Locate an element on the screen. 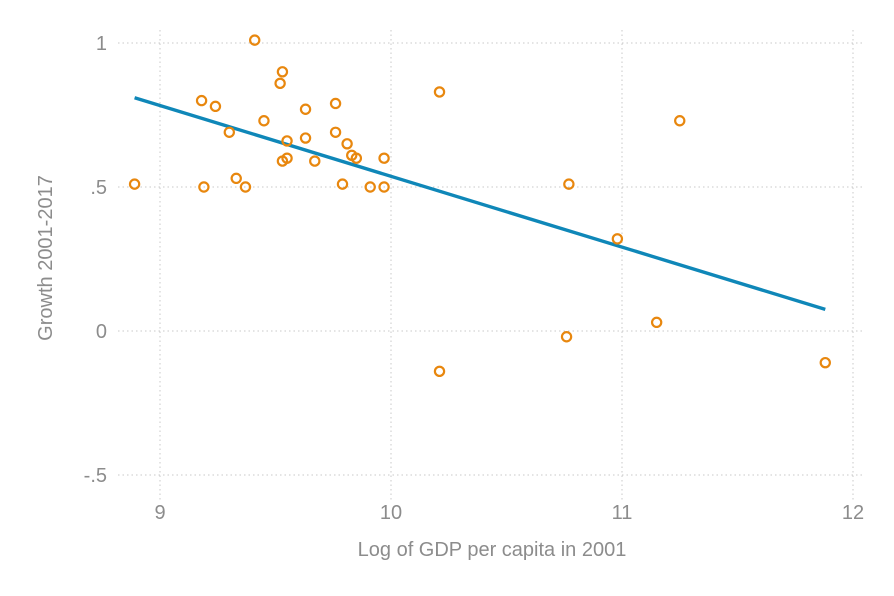 The height and width of the screenshot is (596, 894). y-tick-label-1: .5 is located at coordinates (98, 188).